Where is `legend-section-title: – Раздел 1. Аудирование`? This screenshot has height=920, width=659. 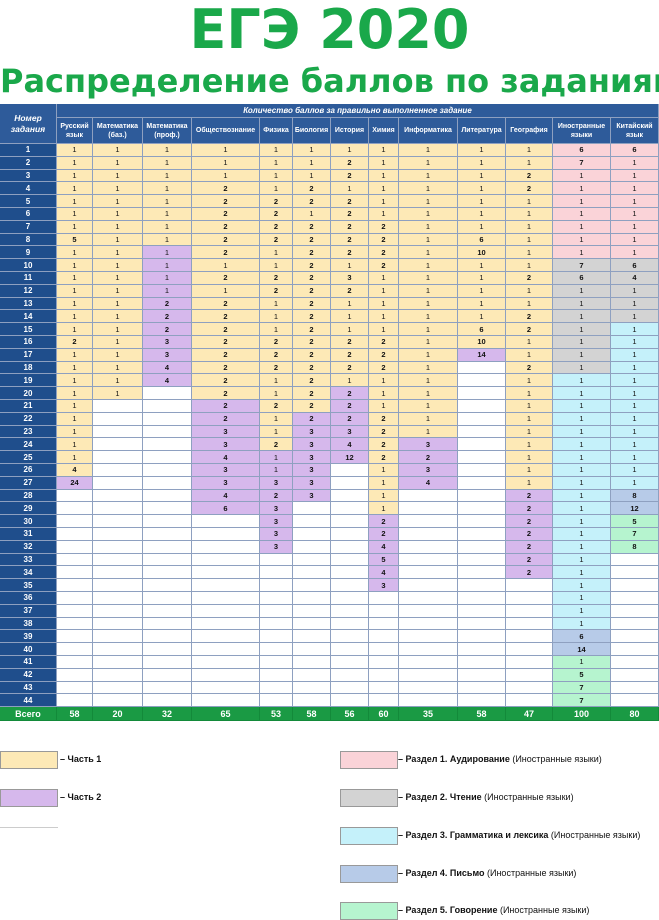
legend-section-title: – Раздел 1. Аудирование is located at coordinates (454, 759).